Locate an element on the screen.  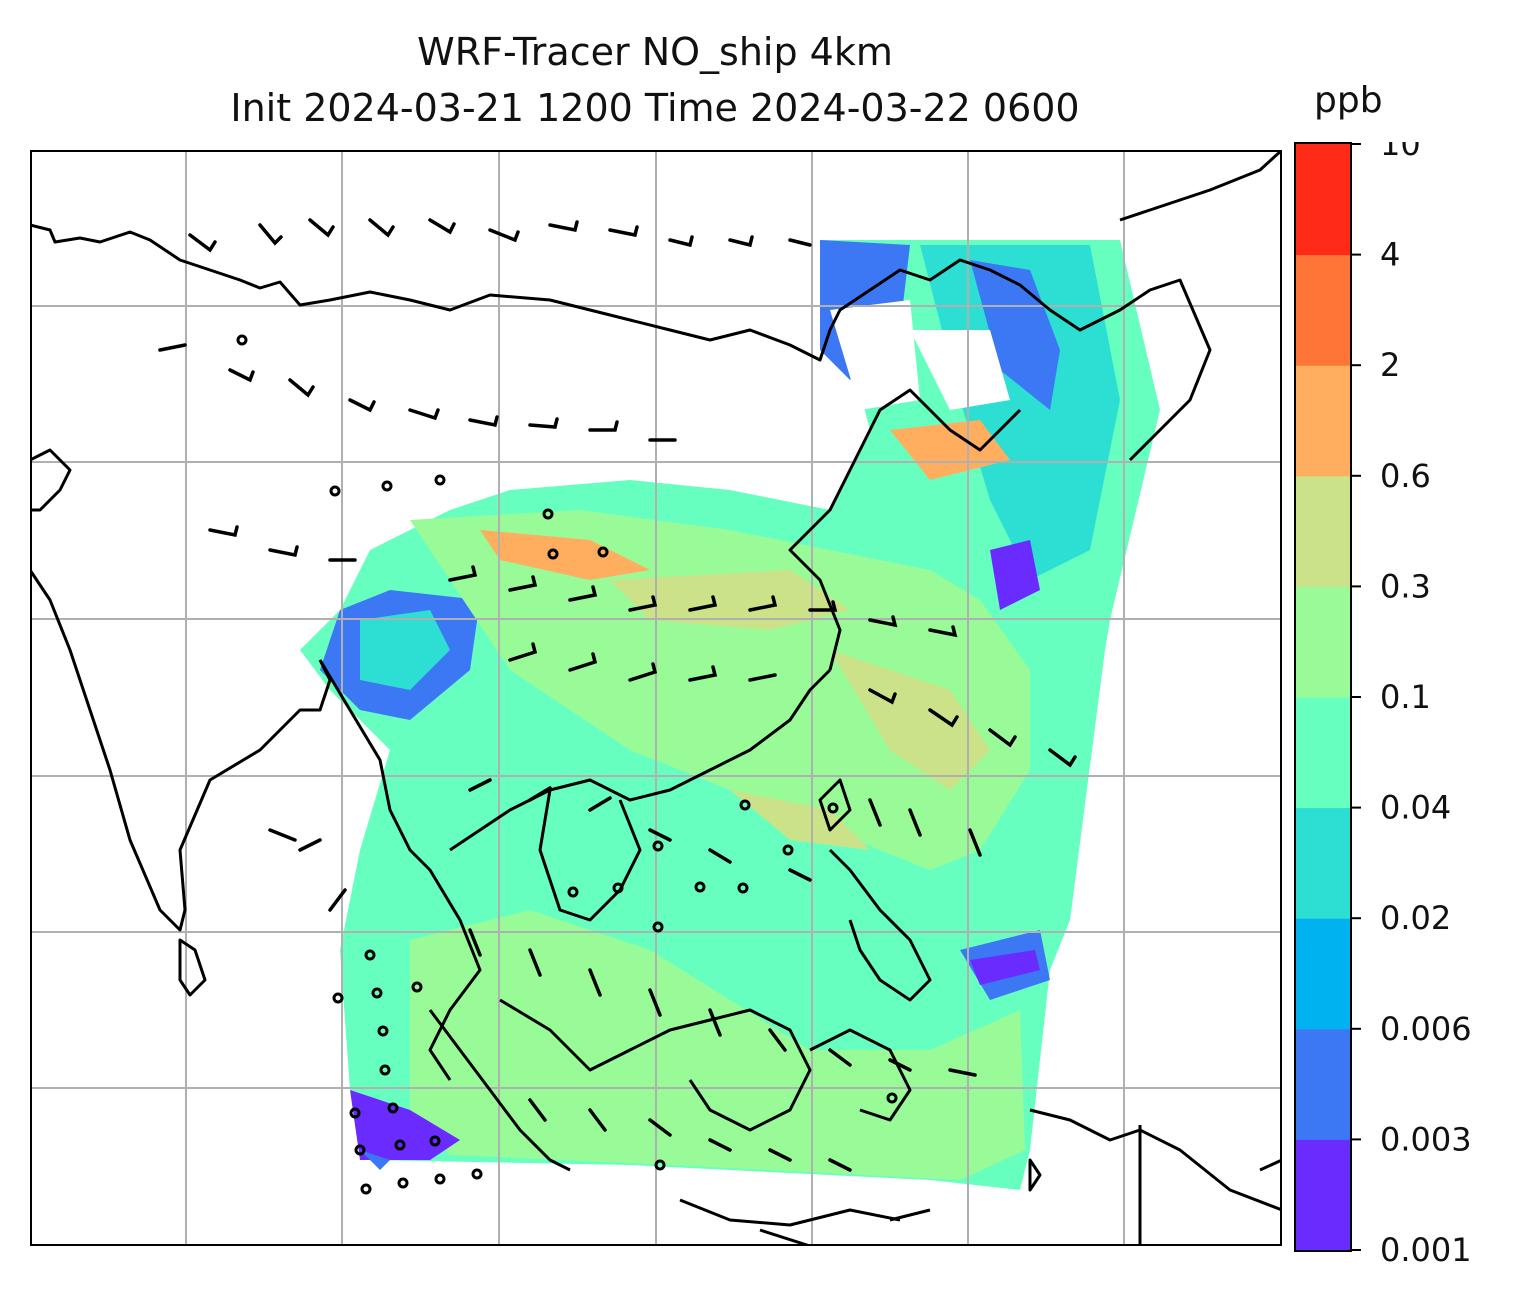
colorbar-bands is located at coordinates (1323, 697).